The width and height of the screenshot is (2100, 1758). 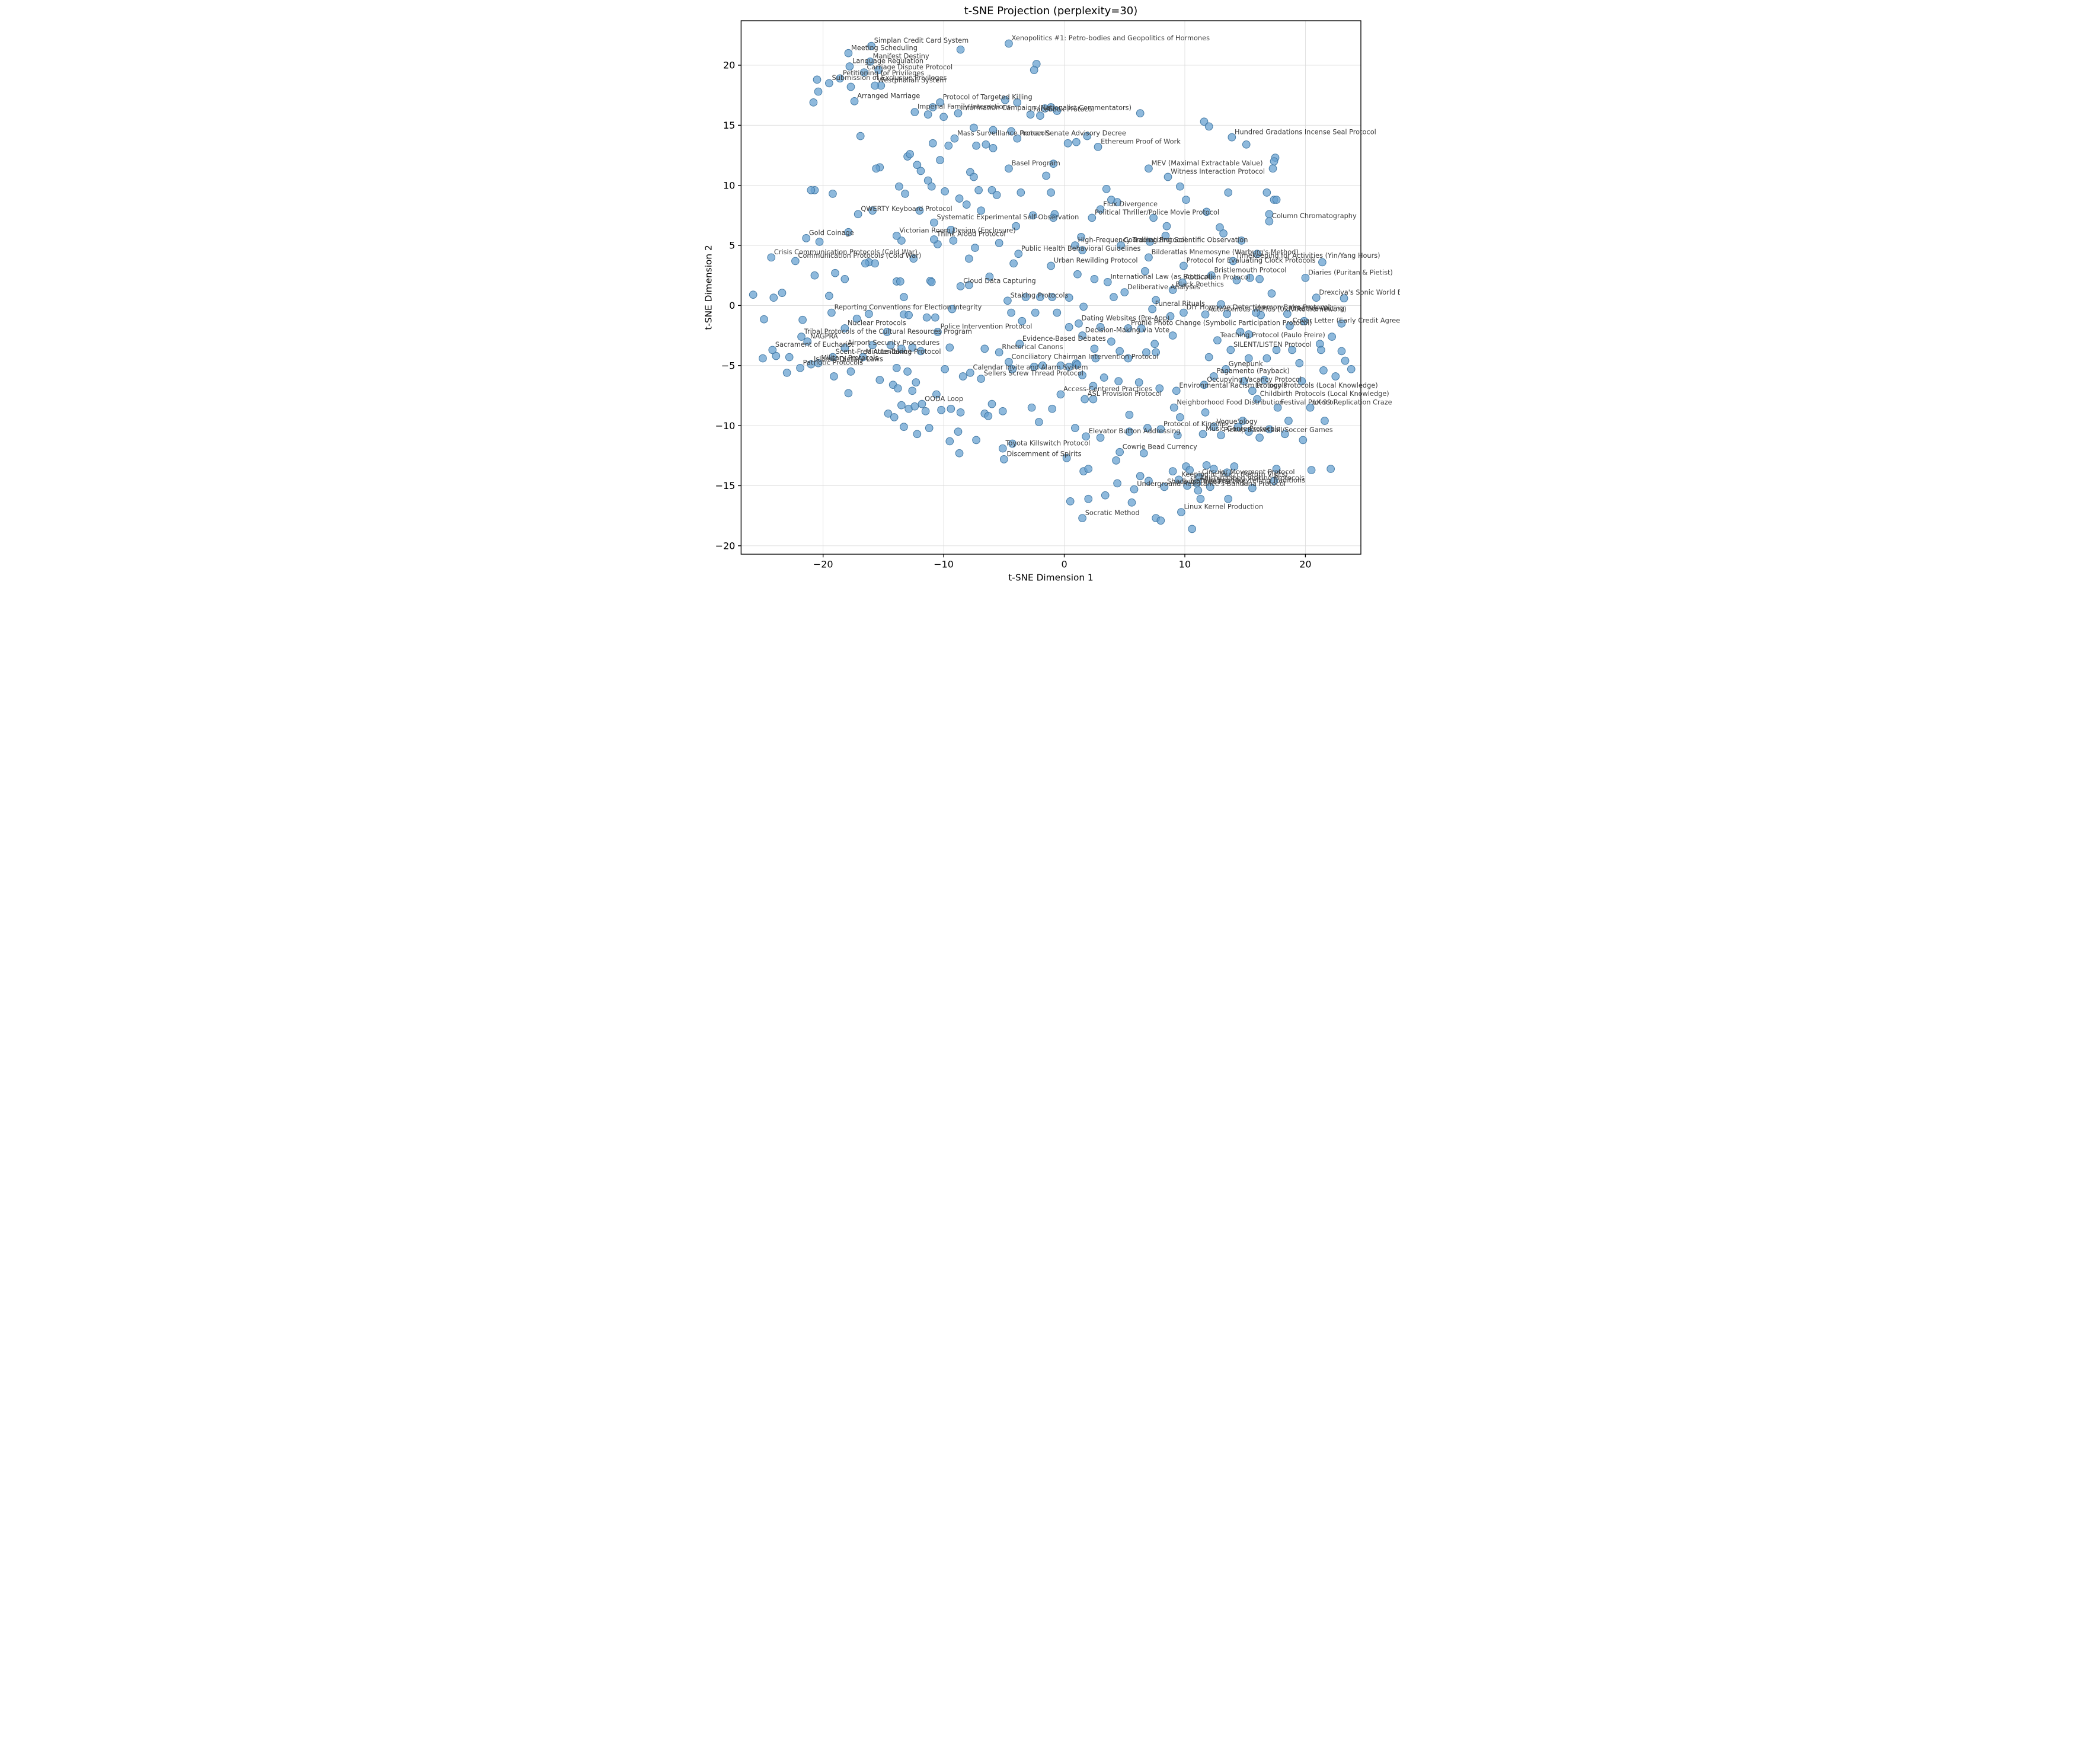 What do you see at coordinates (901, 56) in the screenshot?
I see `point-label: Manifest Destiny` at bounding box center [901, 56].